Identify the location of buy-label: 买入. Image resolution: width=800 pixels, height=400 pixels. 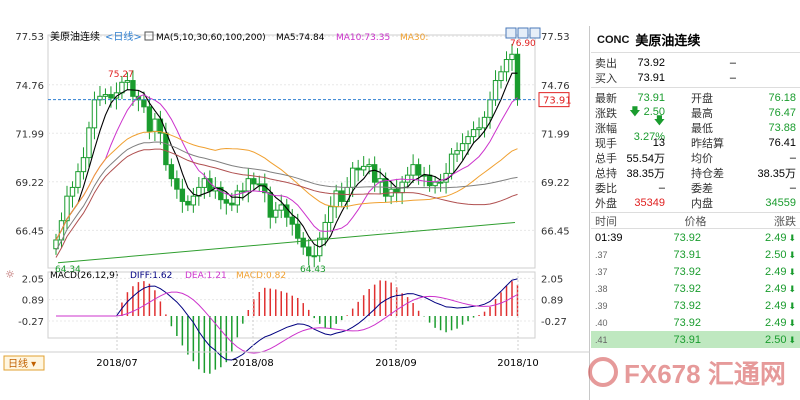
(606, 78).